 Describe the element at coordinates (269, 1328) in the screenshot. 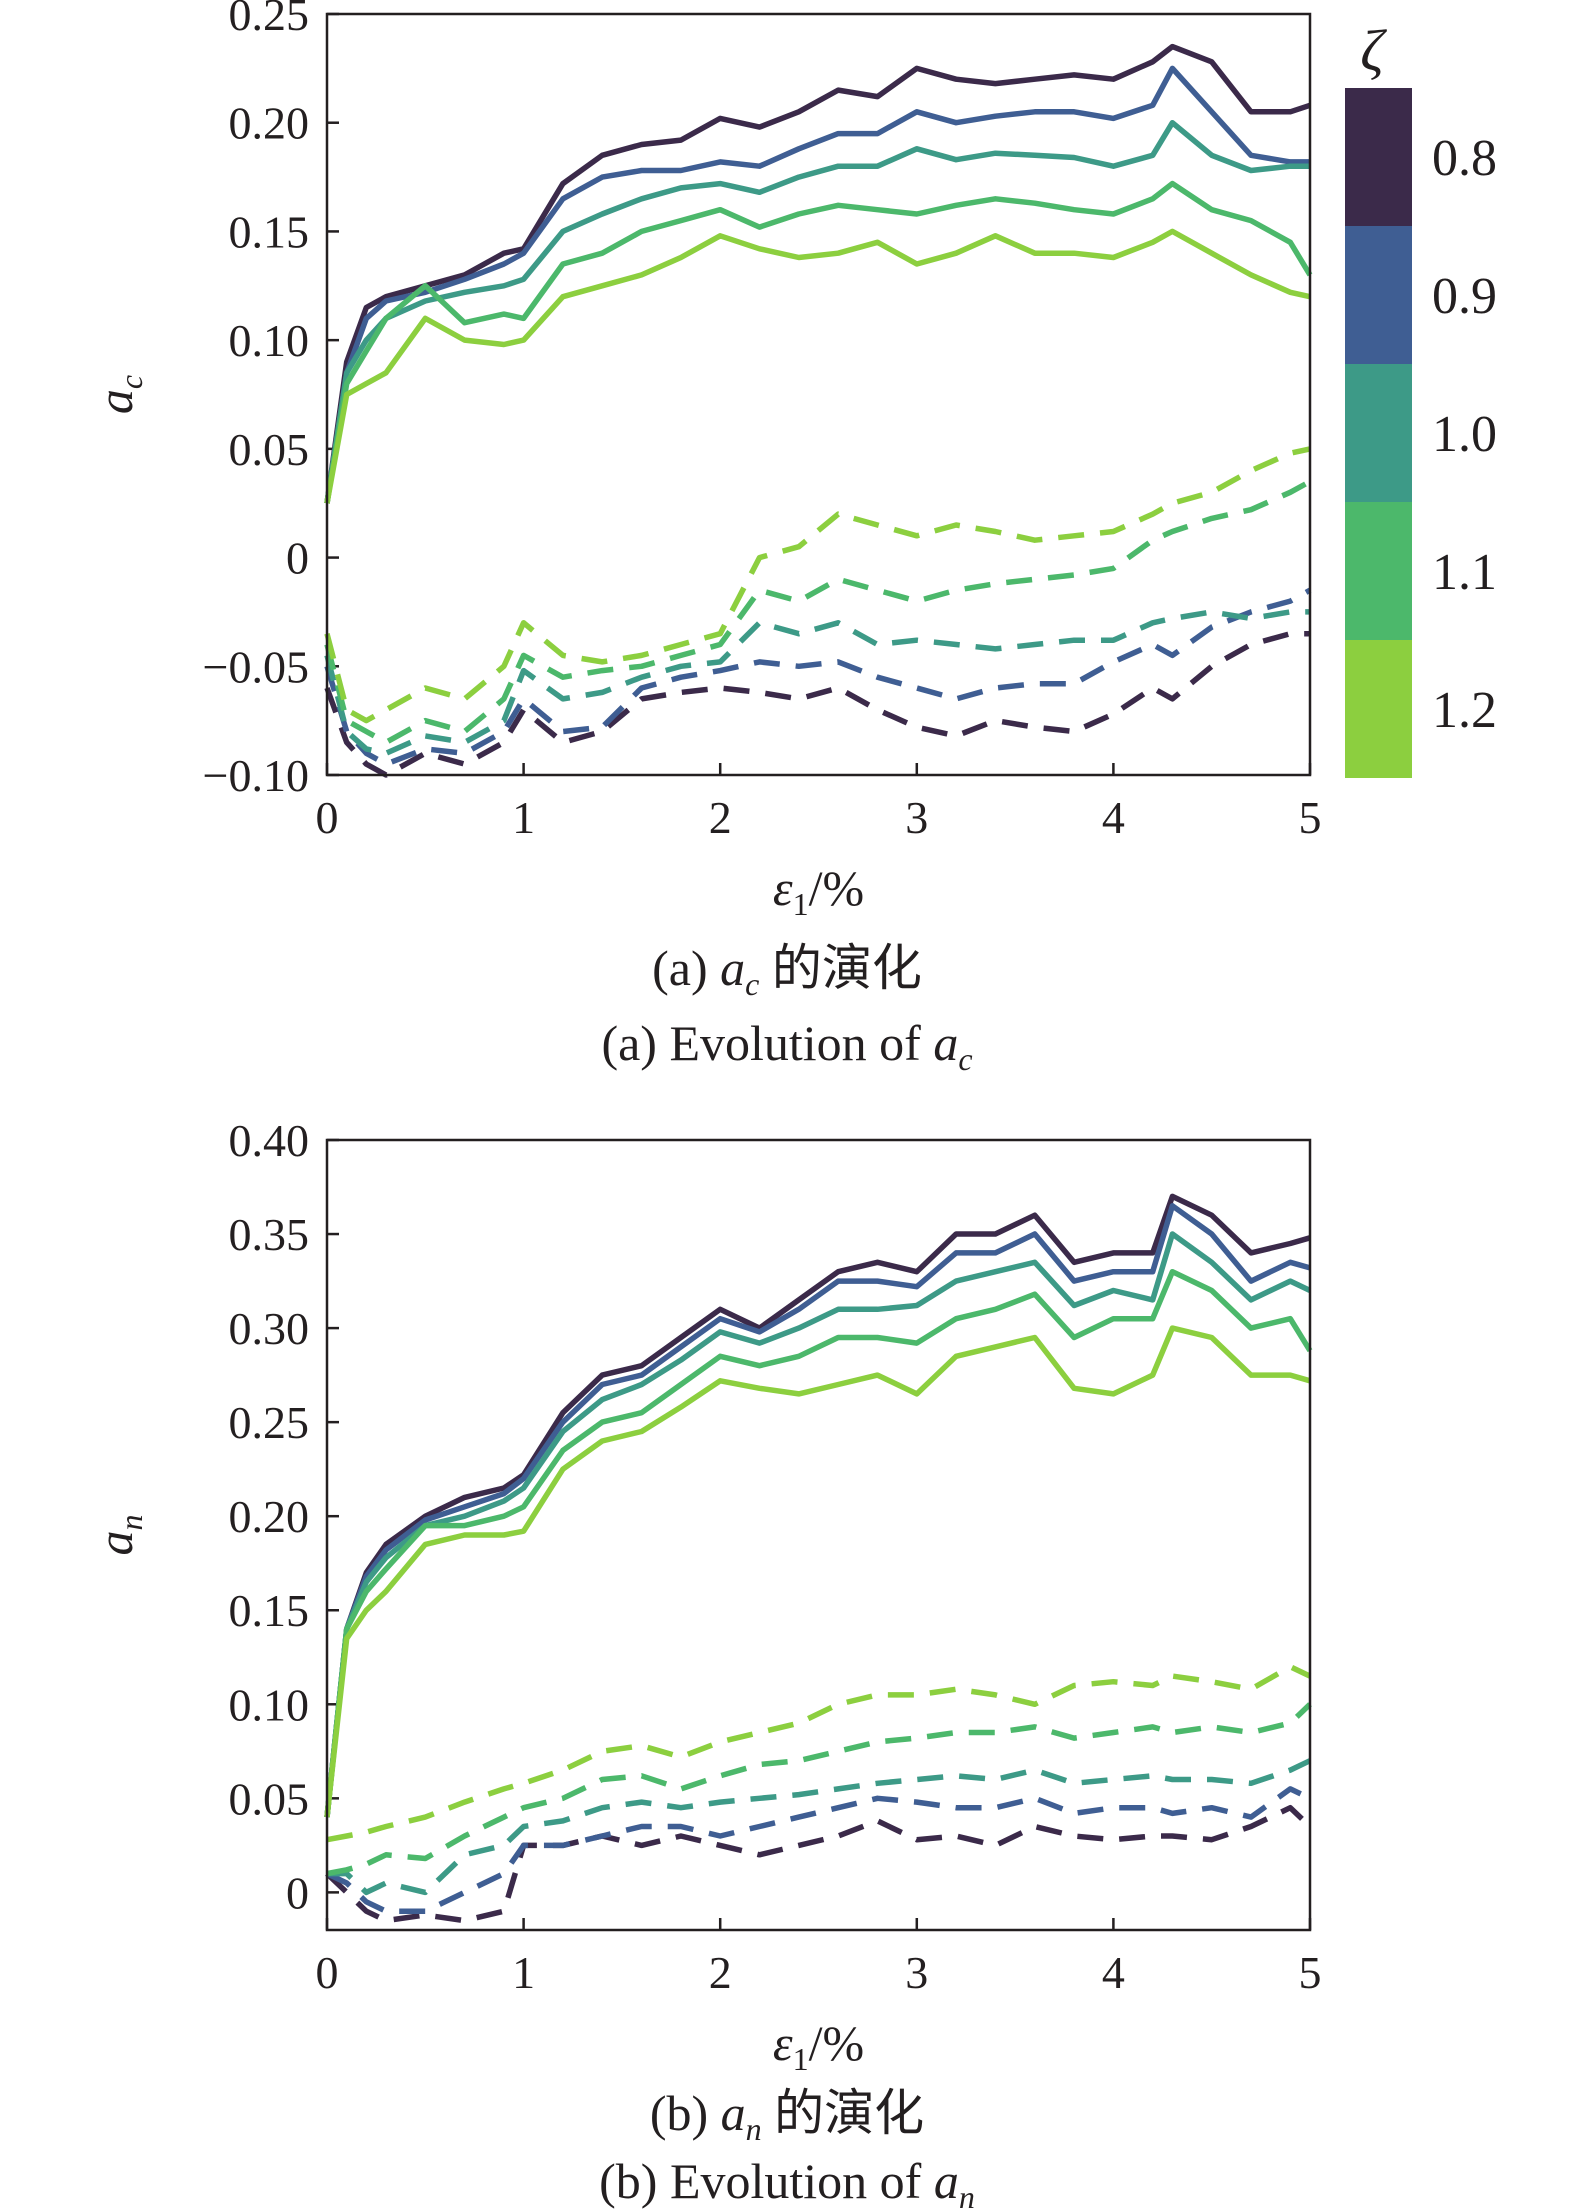

I see `y-tick-label: 0.30` at that location.